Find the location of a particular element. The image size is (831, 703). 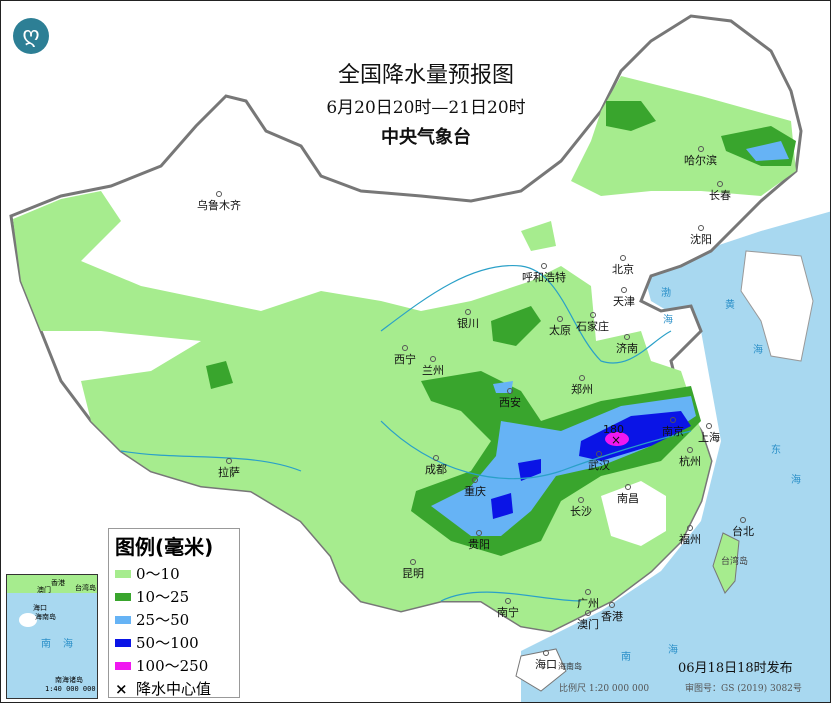

precip-center-marker: × is located at coordinates (616, 440).